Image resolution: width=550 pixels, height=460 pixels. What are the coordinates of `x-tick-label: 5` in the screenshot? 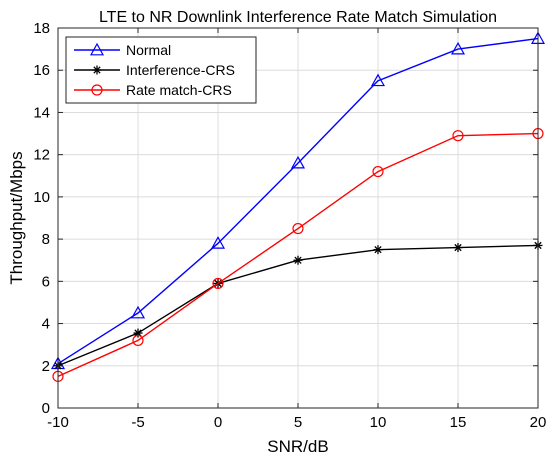 It's located at (298, 422).